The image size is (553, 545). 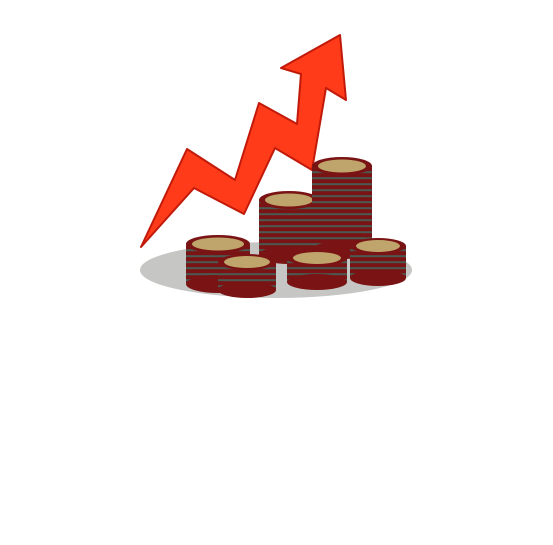 I want to click on coin-stack-tallest-right, so click(x=342, y=208).